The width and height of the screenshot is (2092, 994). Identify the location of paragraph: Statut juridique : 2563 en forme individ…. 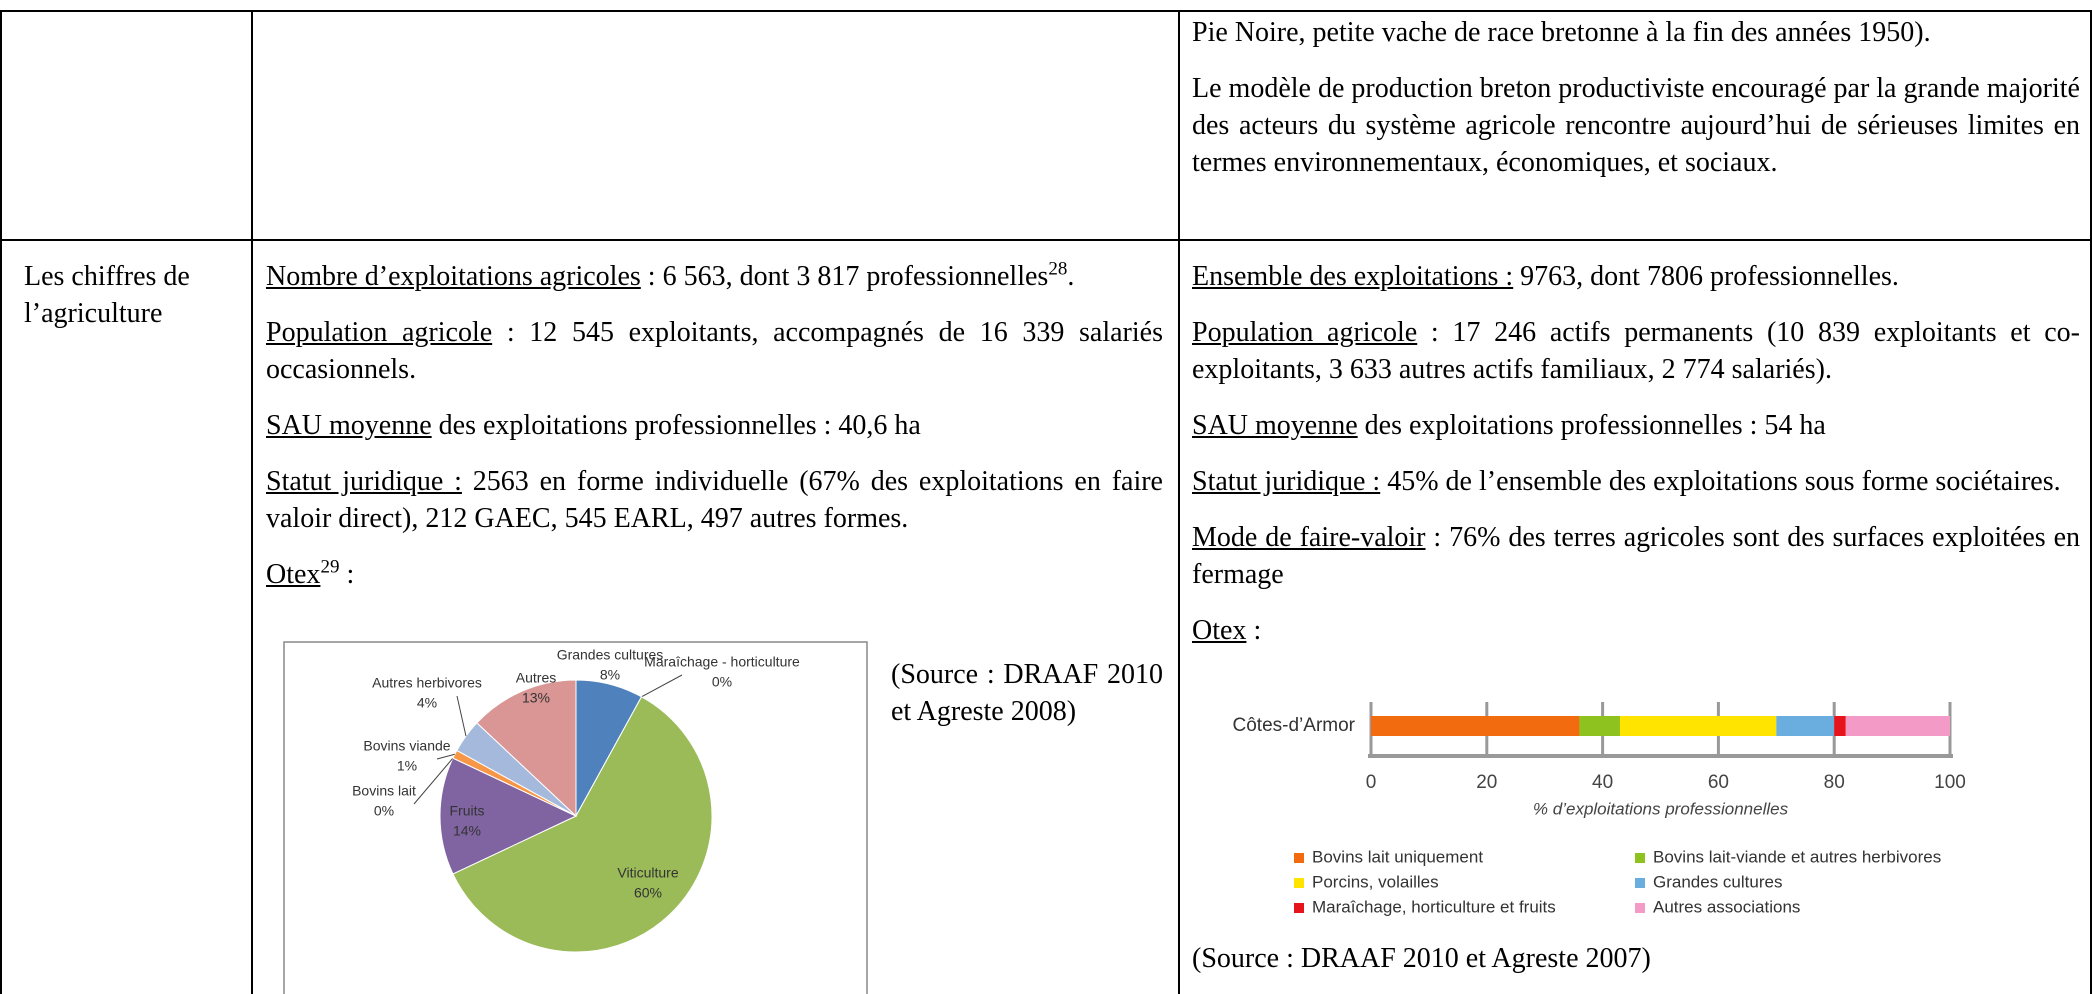
(714, 500).